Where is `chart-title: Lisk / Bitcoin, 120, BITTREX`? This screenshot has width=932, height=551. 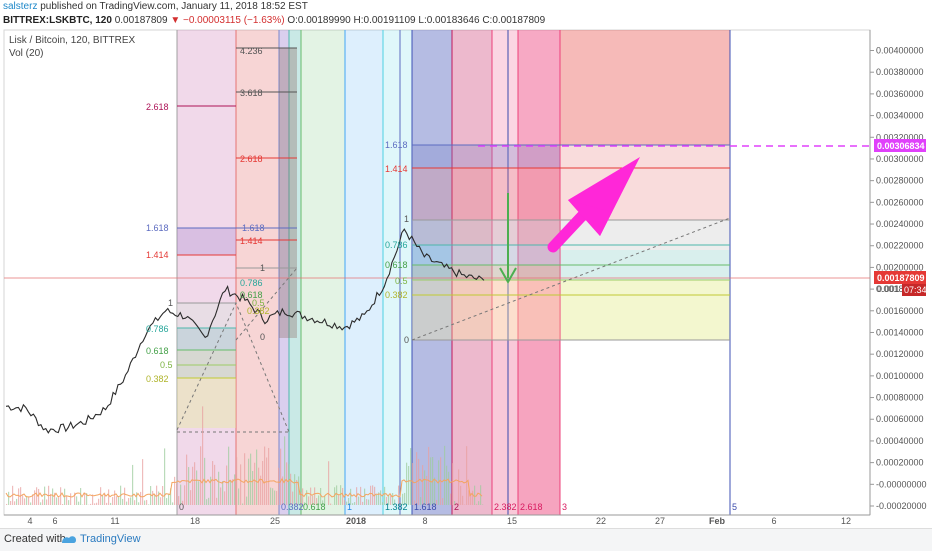
chart-title: Lisk / Bitcoin, 120, BITTREX is located at coordinates (72, 40).